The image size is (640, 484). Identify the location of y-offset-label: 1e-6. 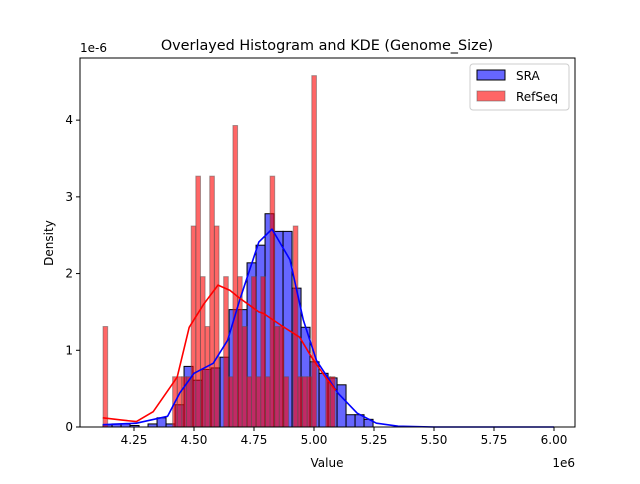
(93, 48).